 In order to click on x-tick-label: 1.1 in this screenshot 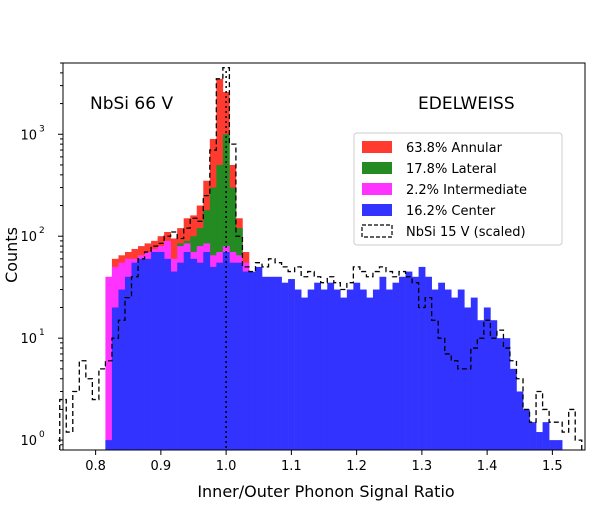, I will do `click(291, 466)`.